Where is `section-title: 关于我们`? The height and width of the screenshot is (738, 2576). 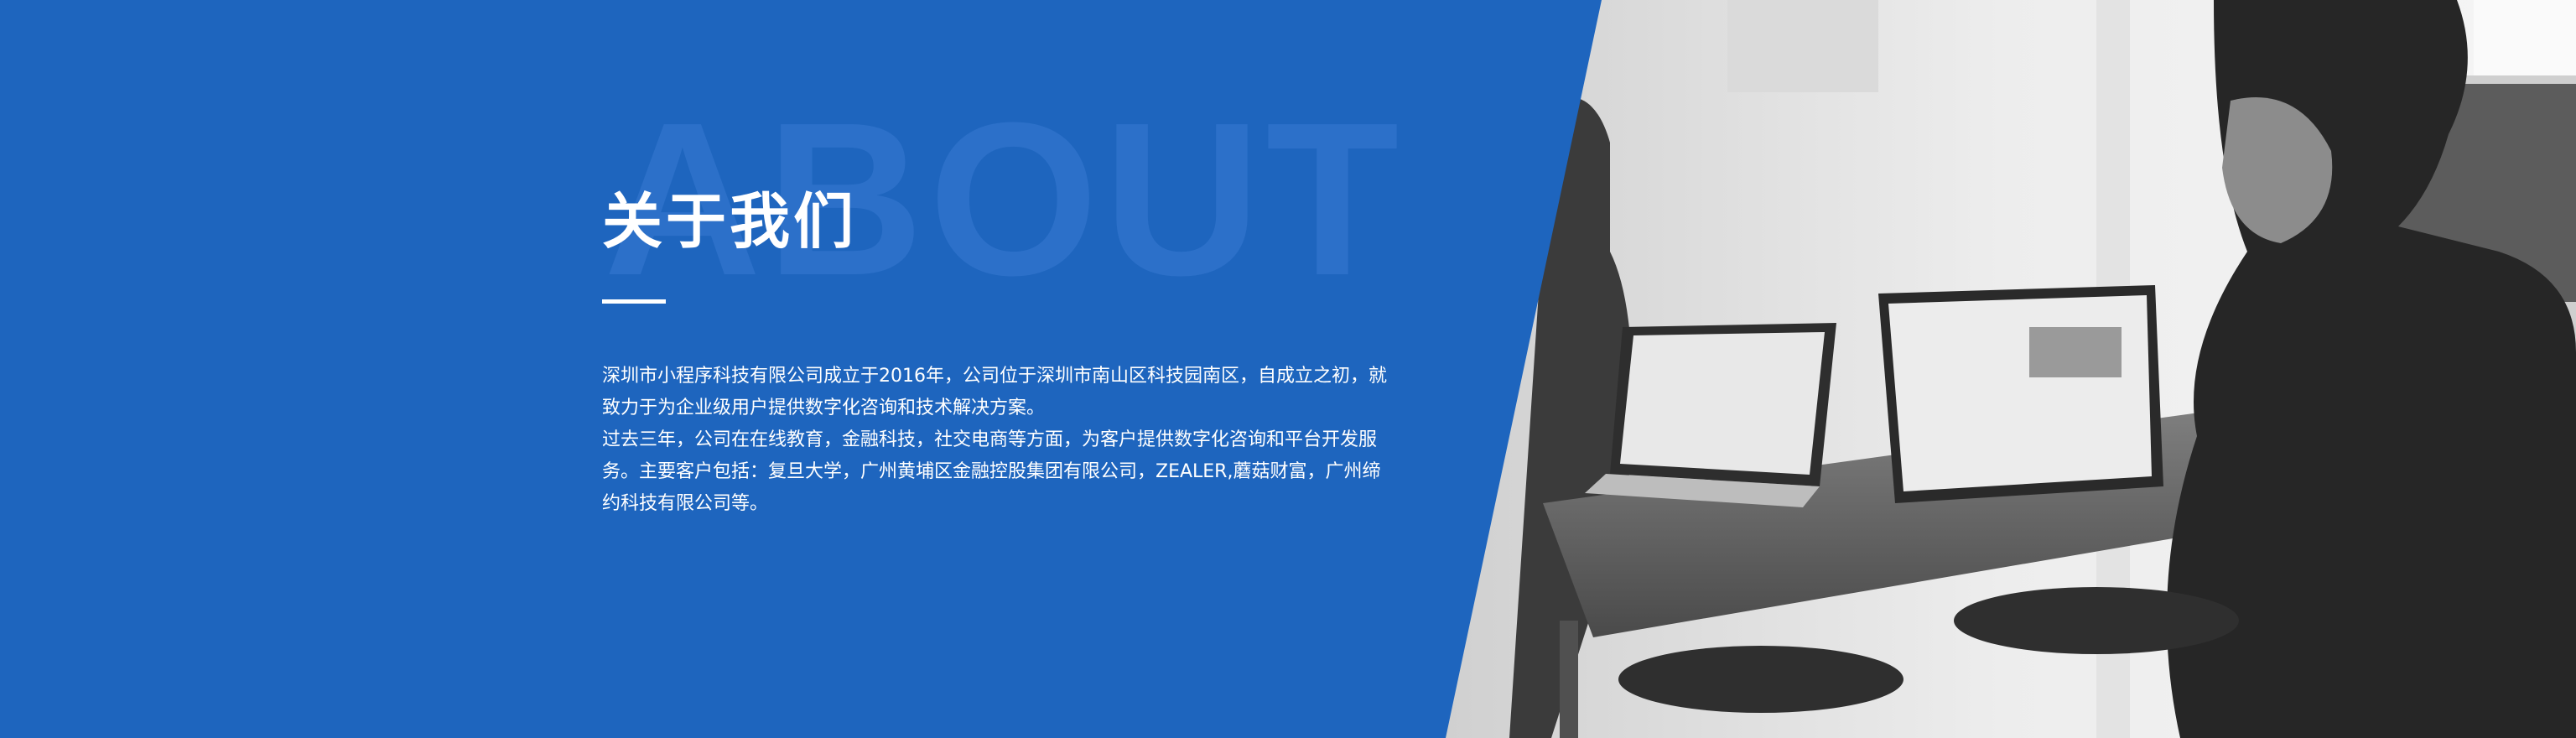 section-title: 关于我们 is located at coordinates (730, 222).